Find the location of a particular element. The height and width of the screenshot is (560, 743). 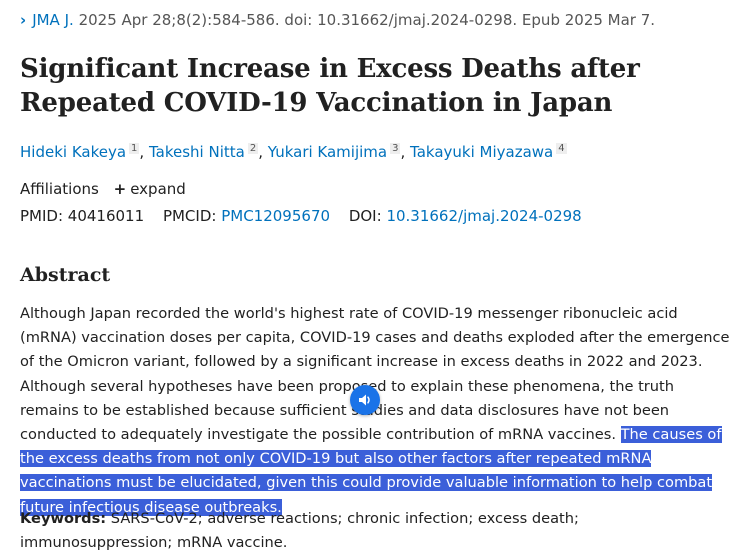

speaker-glyph is located at coordinates (364, 400).